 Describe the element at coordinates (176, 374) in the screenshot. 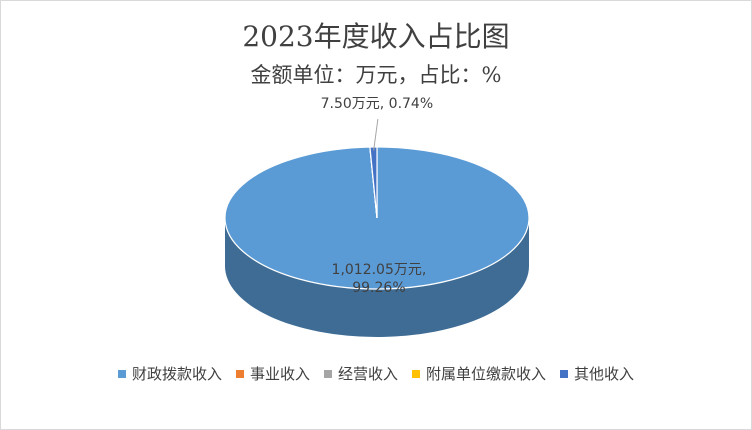

I see `legend-label: 财政拨款收入` at that location.